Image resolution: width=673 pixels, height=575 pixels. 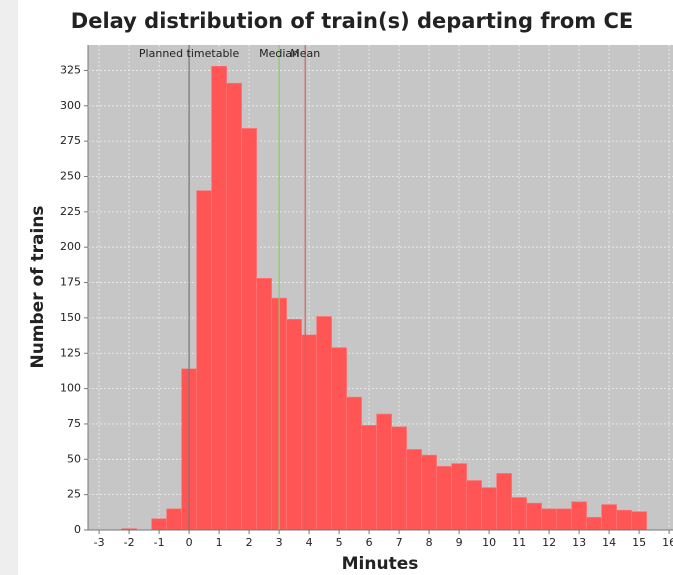 I want to click on y-tick-label: 250, so click(x=70, y=176).